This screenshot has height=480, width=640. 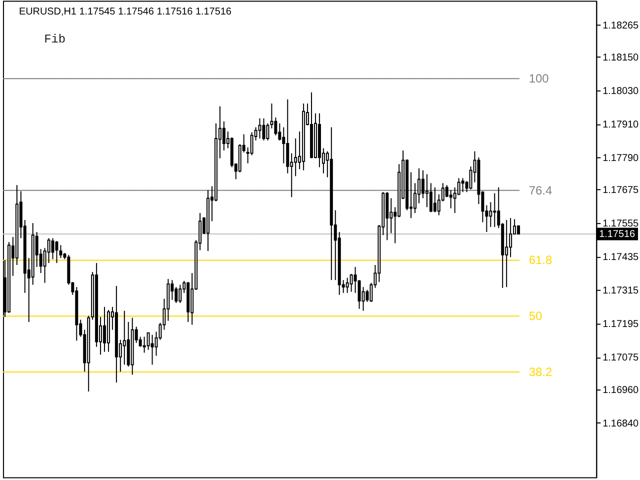 What do you see at coordinates (621, 190) in the screenshot?
I see `y-tick-label: 1.17675` at bounding box center [621, 190].